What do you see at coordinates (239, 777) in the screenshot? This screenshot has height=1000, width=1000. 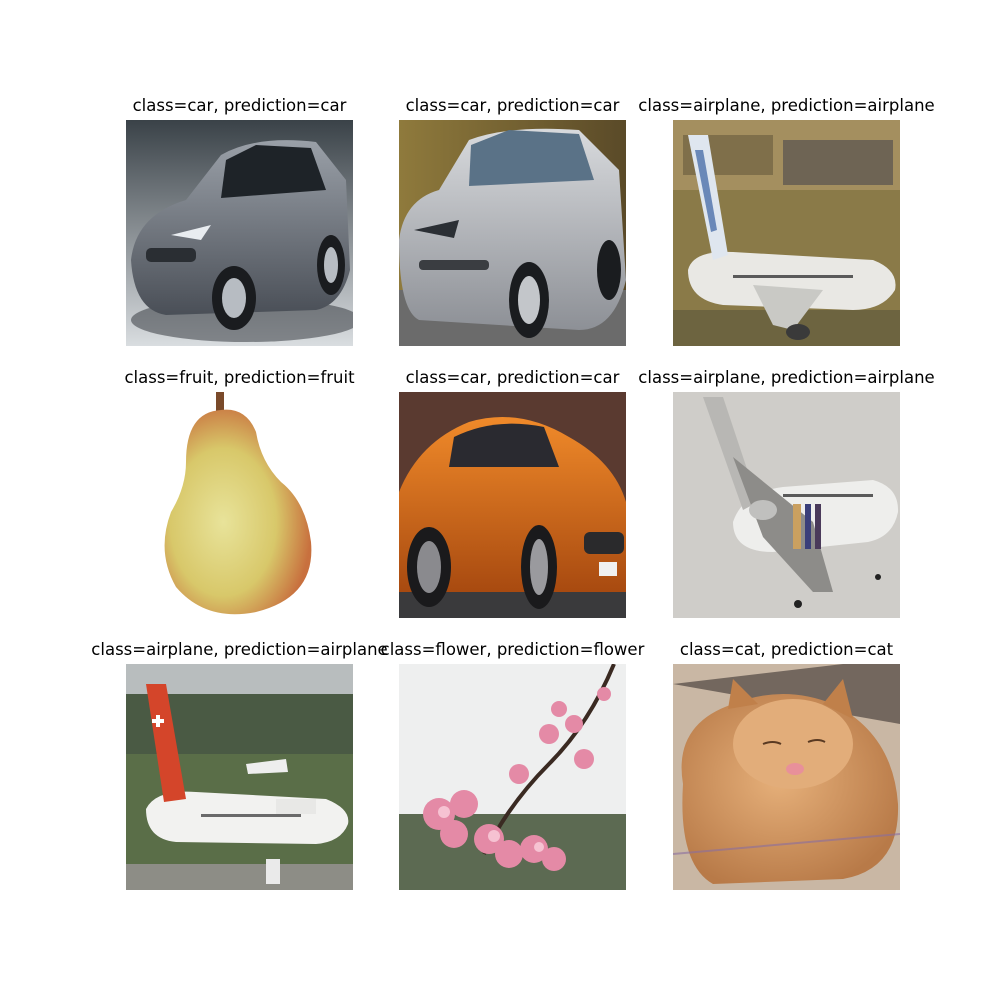 I see `swissair-airliner-photo` at bounding box center [239, 777].